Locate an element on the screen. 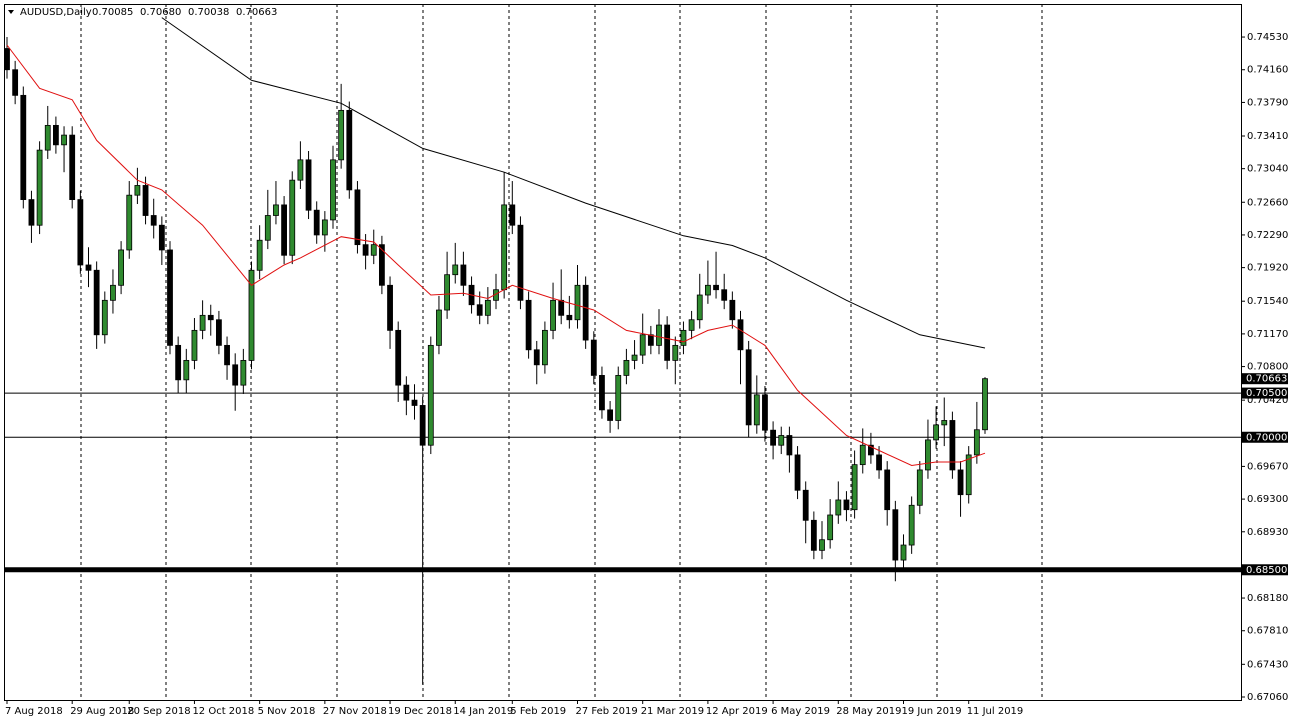 The image size is (1289, 723). high-label: 0.70680 is located at coordinates (160, 12).